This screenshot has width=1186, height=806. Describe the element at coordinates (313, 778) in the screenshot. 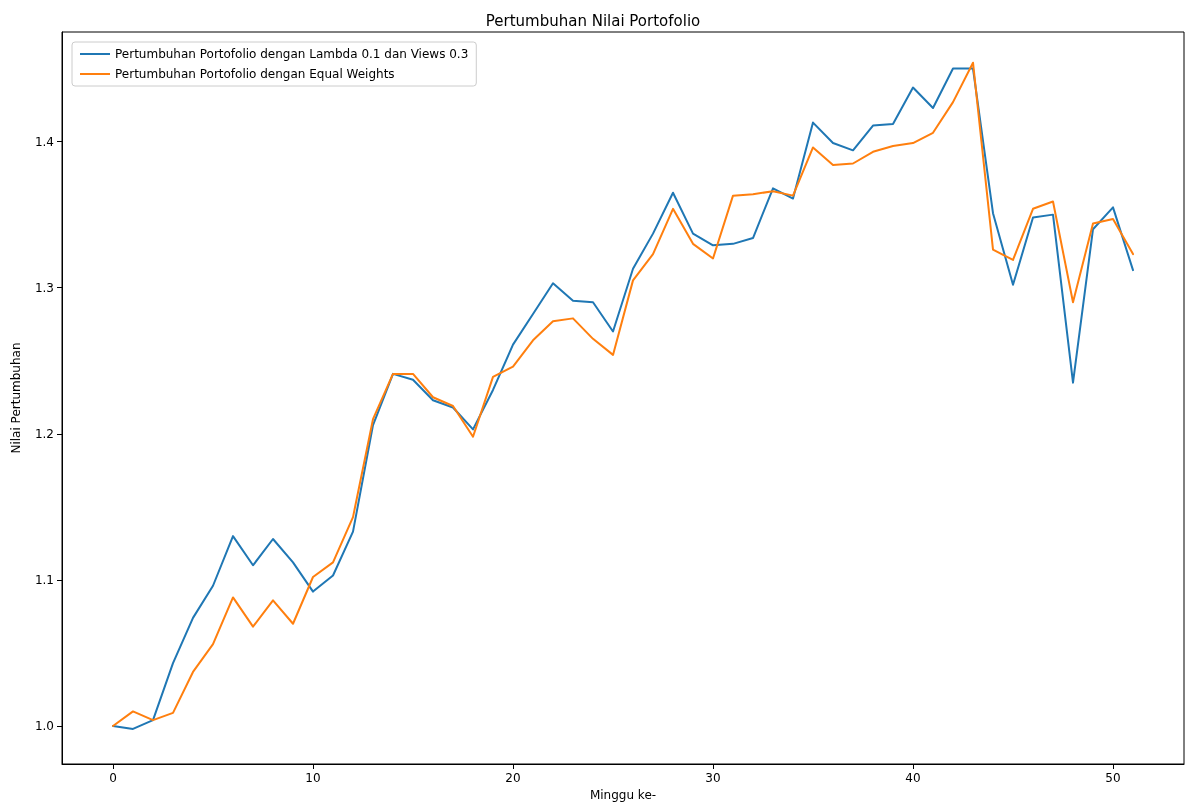

I see `x-tick-label: 10` at that location.